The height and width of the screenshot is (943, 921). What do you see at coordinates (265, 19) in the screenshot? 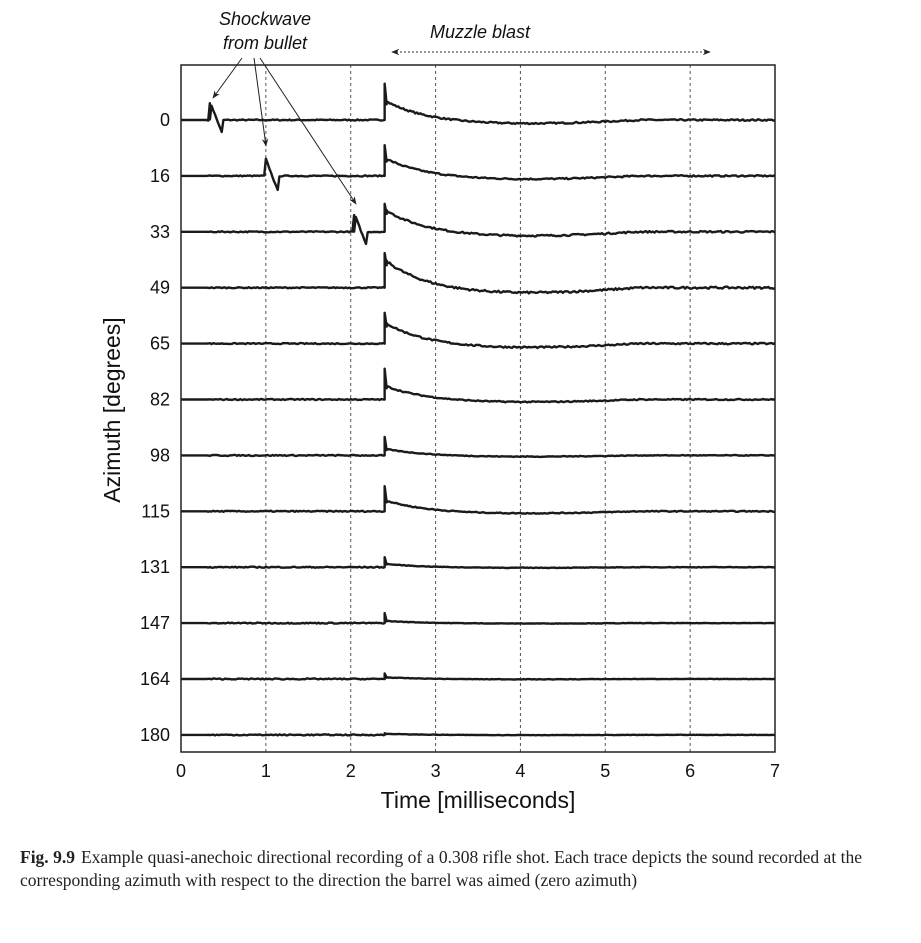
I see `annotation-shockwave-line1: Shockwave` at bounding box center [265, 19].